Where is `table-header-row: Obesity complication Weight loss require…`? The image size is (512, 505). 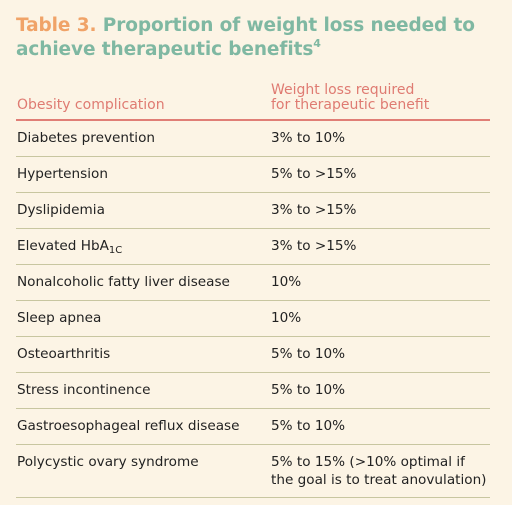 table-header-row: Obesity complication Weight loss require… is located at coordinates (253, 100).